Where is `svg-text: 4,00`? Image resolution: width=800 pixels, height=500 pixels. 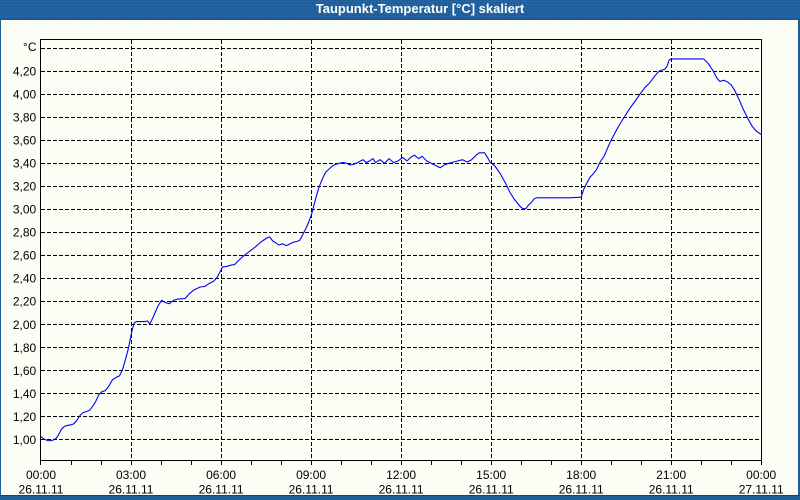
svg-text: 4,00 is located at coordinates (25, 94).